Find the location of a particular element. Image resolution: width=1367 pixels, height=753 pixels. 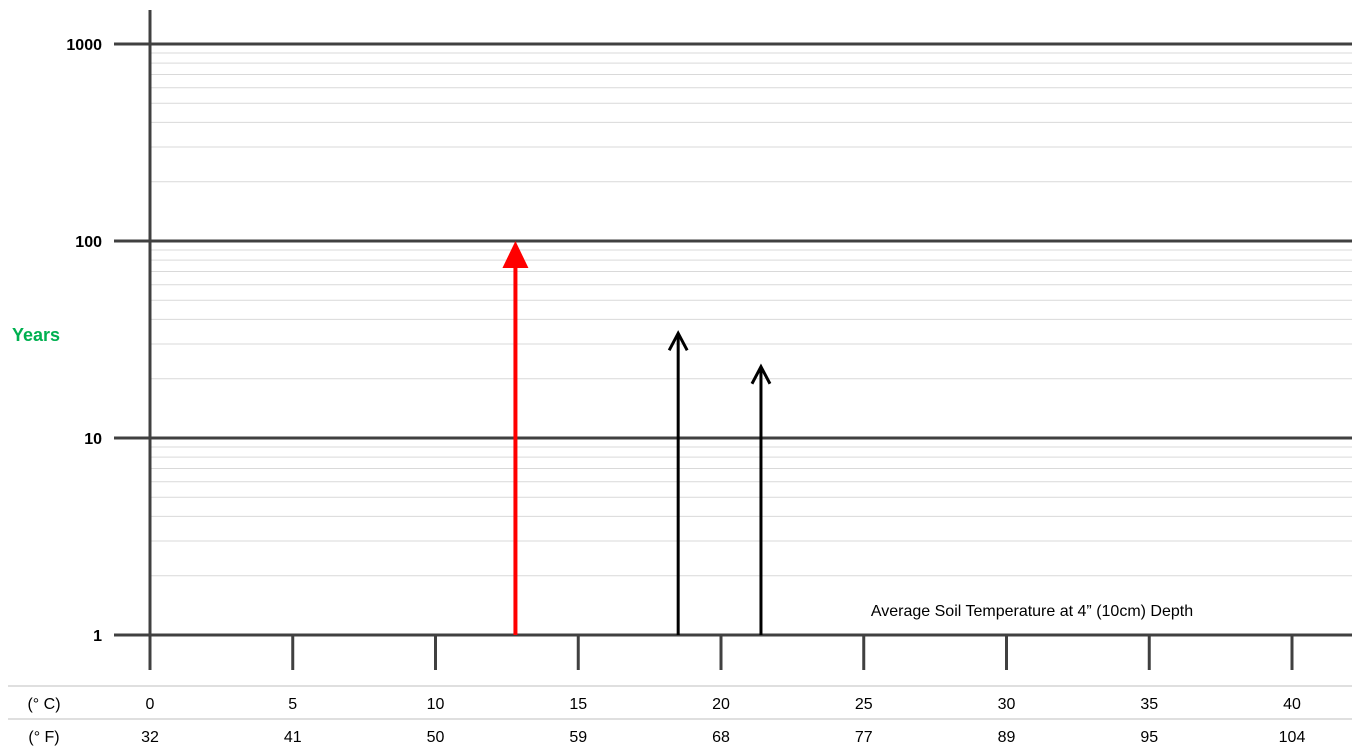

x-tick-label-celsius: 40 is located at coordinates (1292, 704).